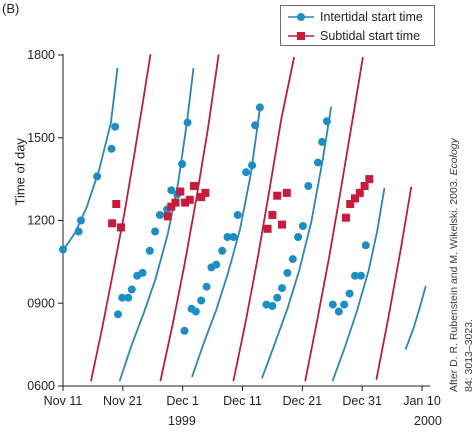  What do you see at coordinates (371, 17) in the screenshot?
I see `legend-label-intertidal: Intertidal start time` at bounding box center [371, 17].